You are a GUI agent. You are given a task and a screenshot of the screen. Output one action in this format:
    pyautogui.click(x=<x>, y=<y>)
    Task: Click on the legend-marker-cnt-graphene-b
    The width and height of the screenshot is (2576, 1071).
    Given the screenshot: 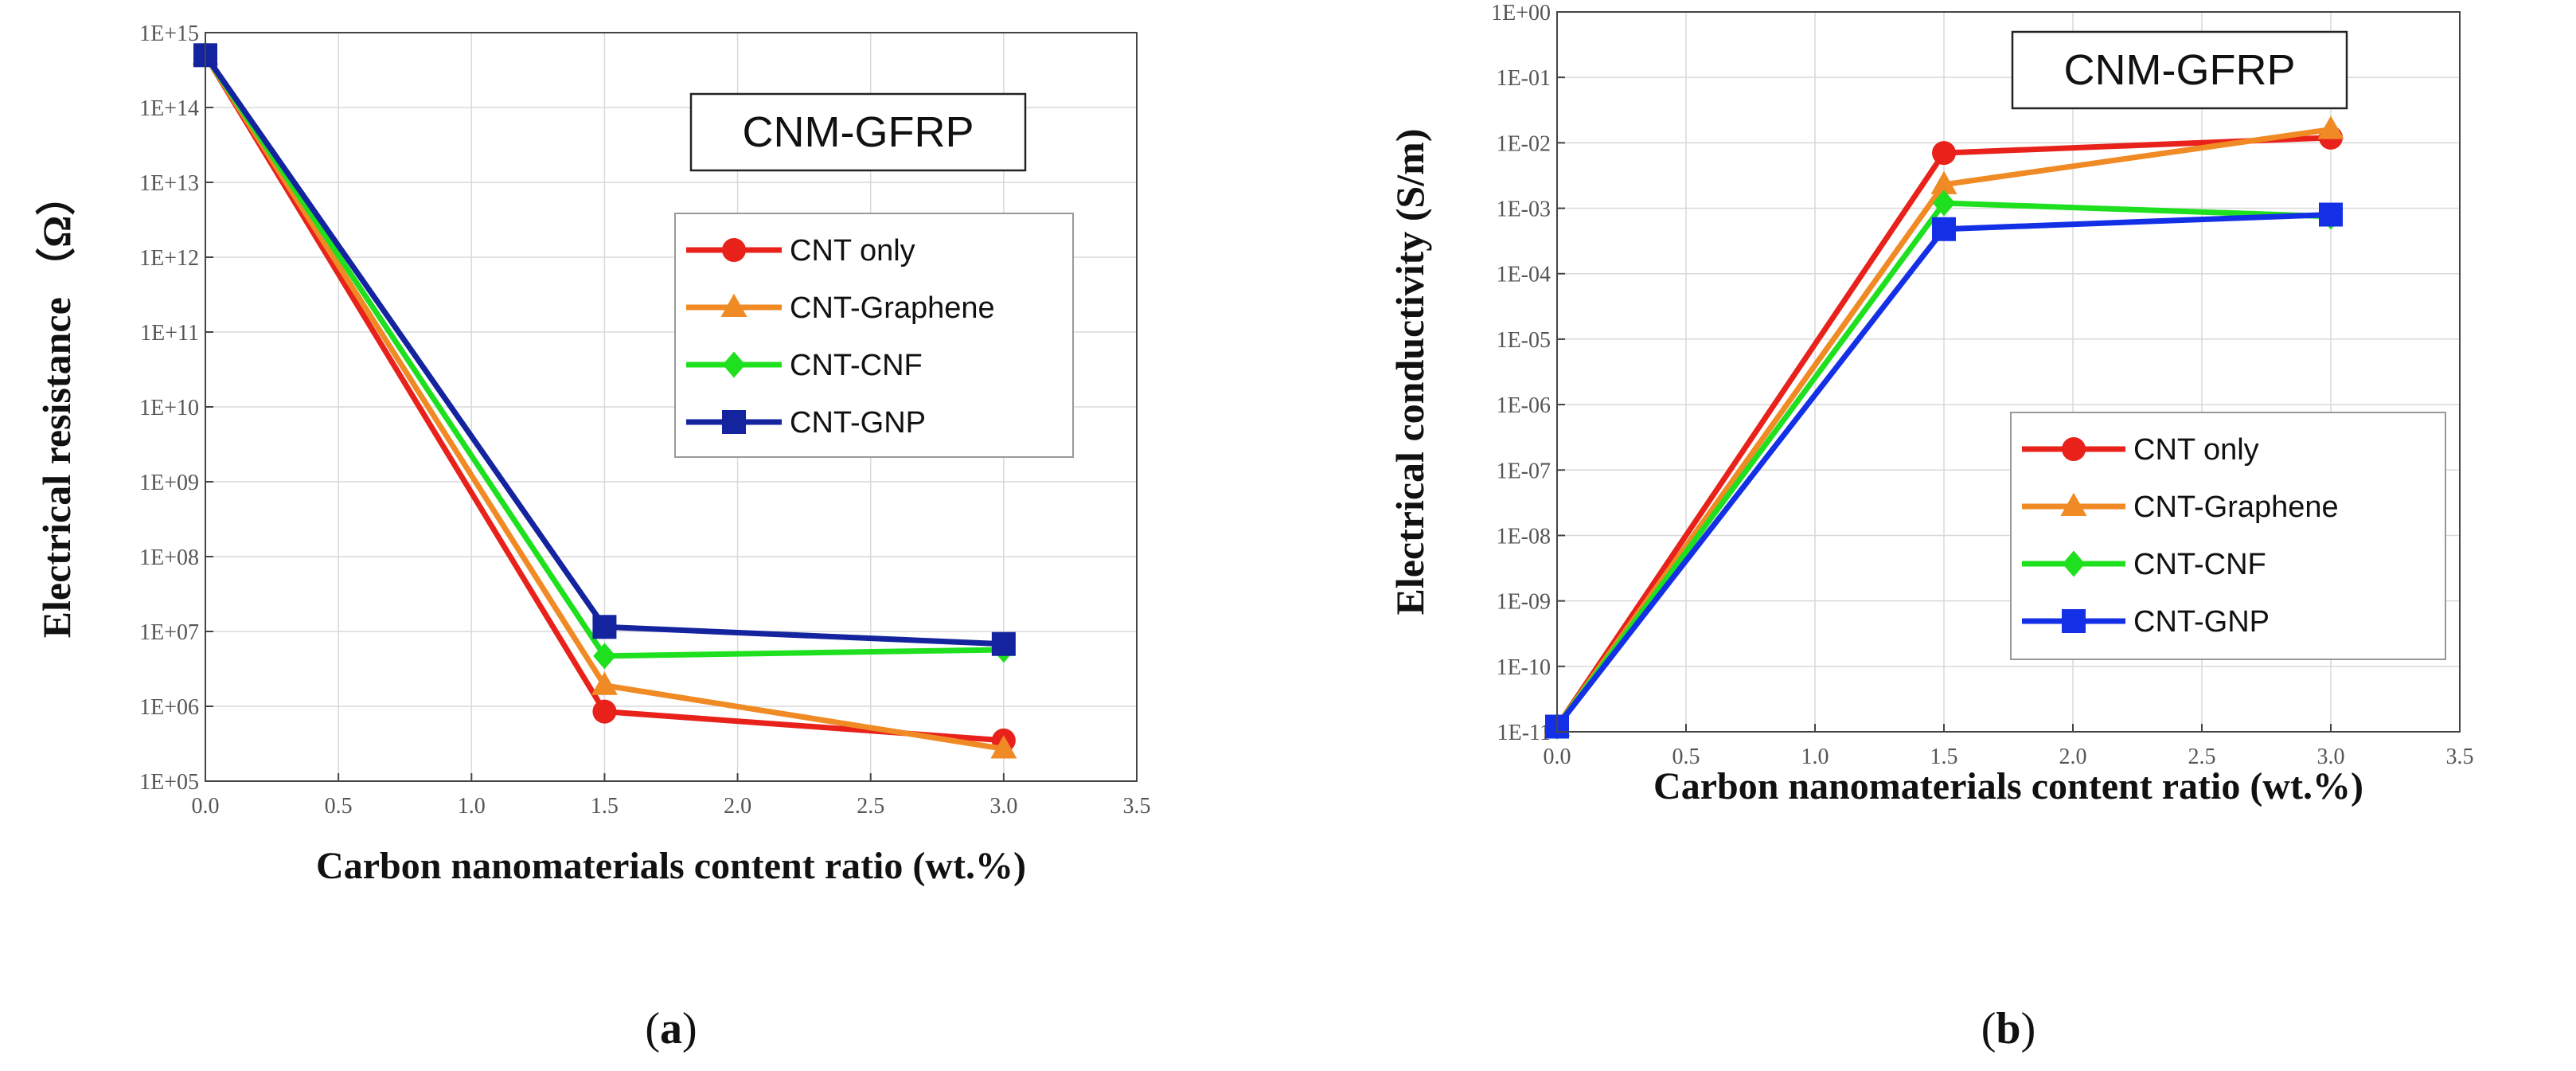 What is the action you would take?
    pyautogui.click(x=2073, y=504)
    